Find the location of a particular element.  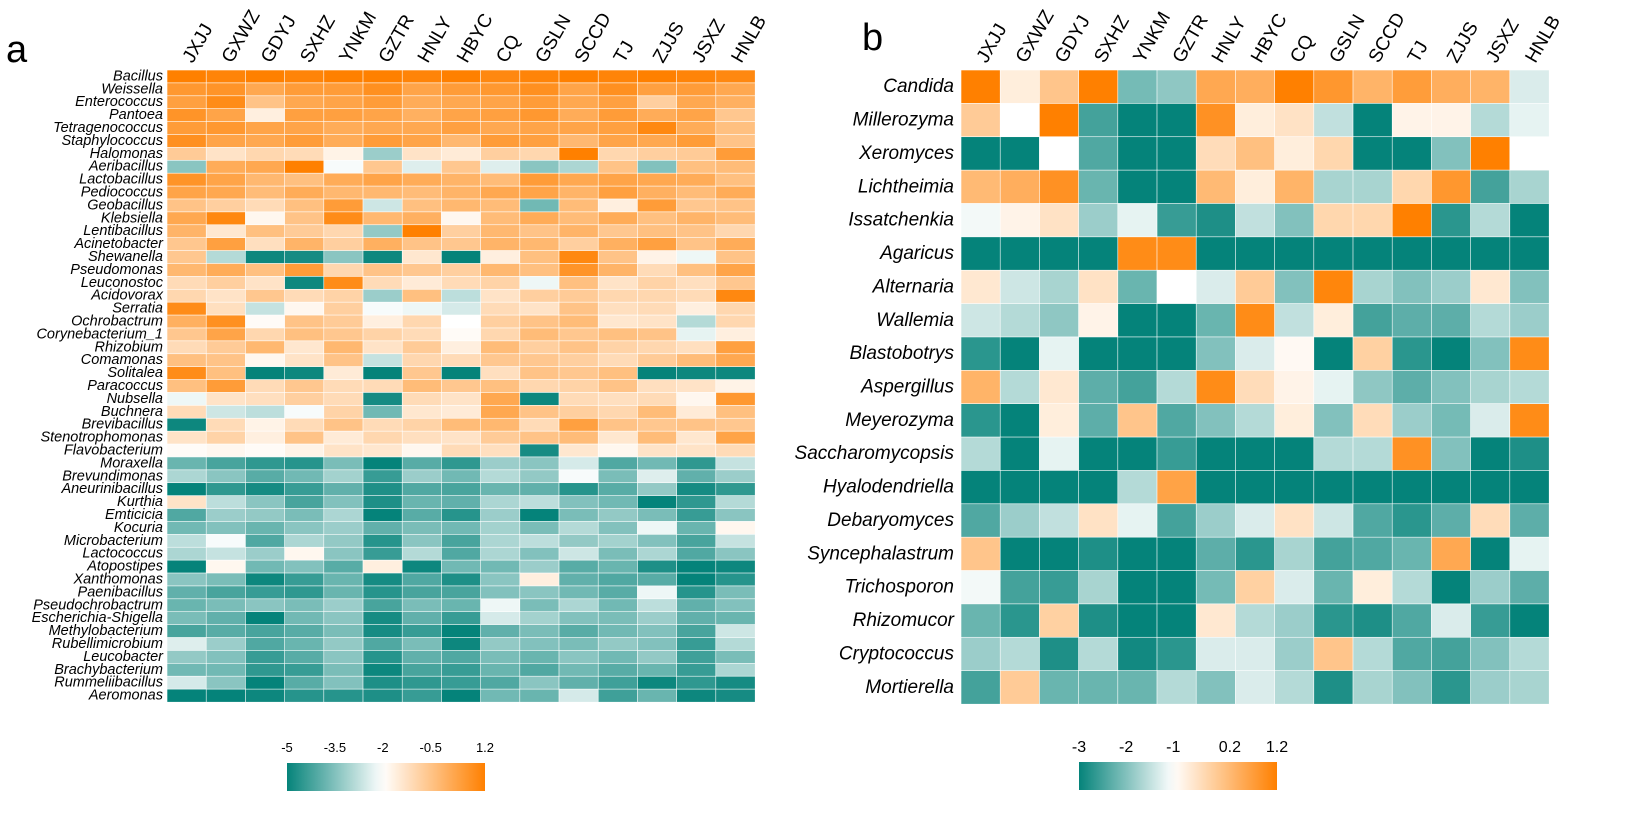

column-label: SCCD is located at coordinates (1387, 37).